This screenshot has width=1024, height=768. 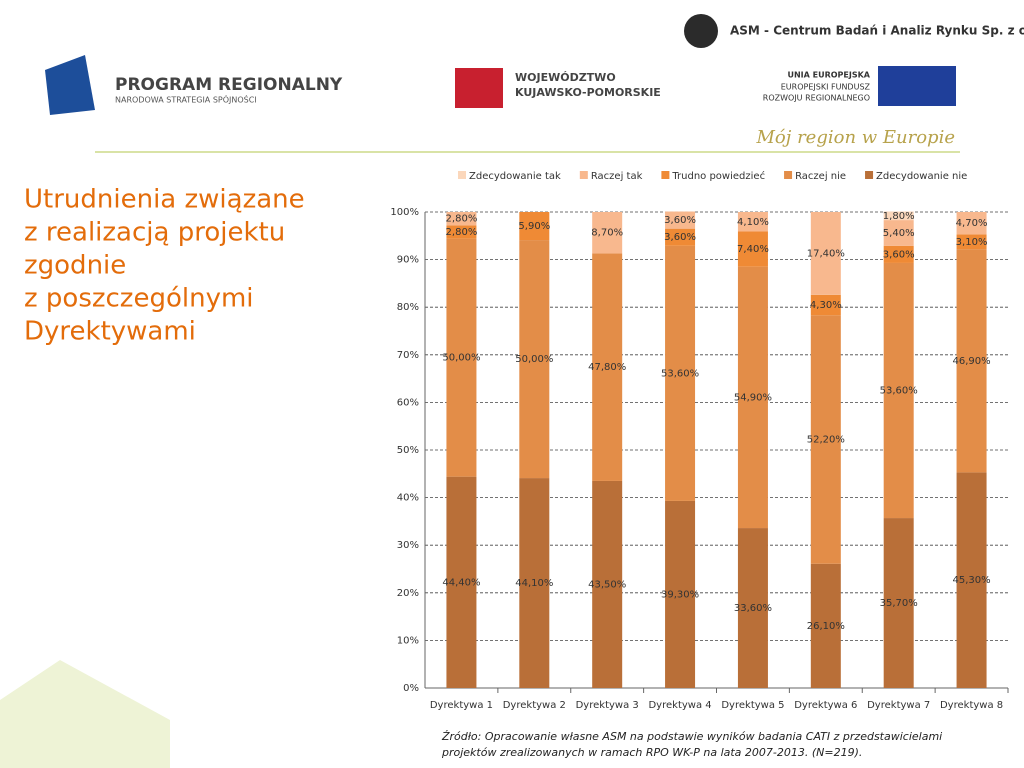 I want to click on title-line: Utrudnienia związane, so click(x=164, y=200).